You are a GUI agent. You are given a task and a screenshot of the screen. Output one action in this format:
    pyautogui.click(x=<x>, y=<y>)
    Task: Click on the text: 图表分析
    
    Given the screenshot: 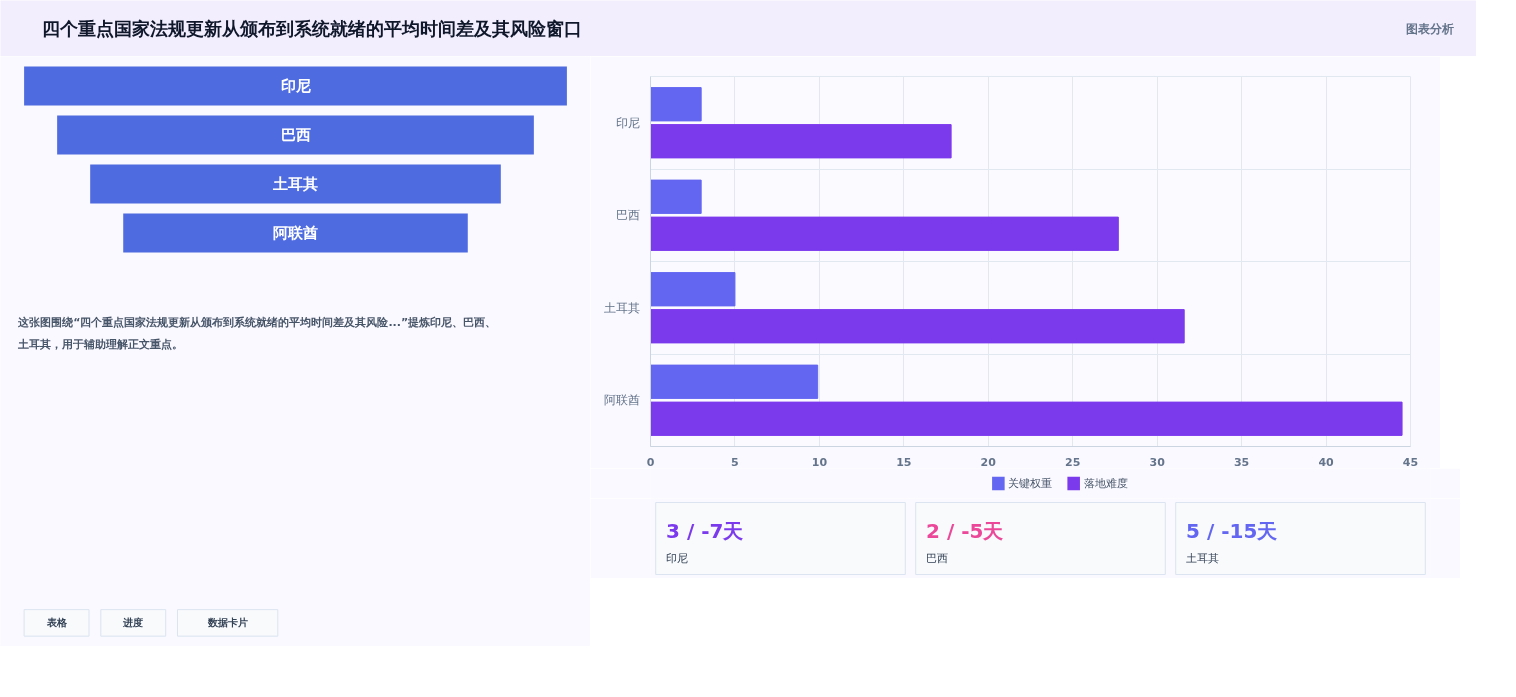 What is the action you would take?
    pyautogui.click(x=1430, y=28)
    